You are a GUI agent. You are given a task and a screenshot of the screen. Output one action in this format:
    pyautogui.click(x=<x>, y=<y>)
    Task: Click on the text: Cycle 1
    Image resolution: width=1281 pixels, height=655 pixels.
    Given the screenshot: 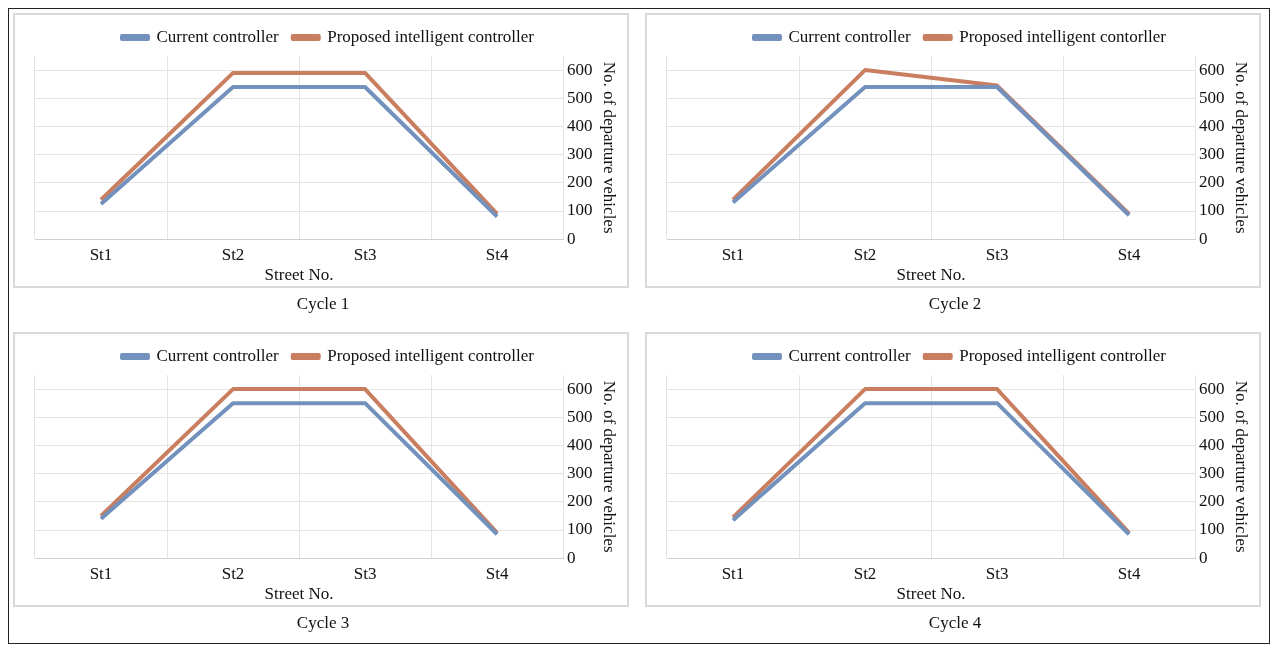 What is the action you would take?
    pyautogui.click(x=323, y=304)
    